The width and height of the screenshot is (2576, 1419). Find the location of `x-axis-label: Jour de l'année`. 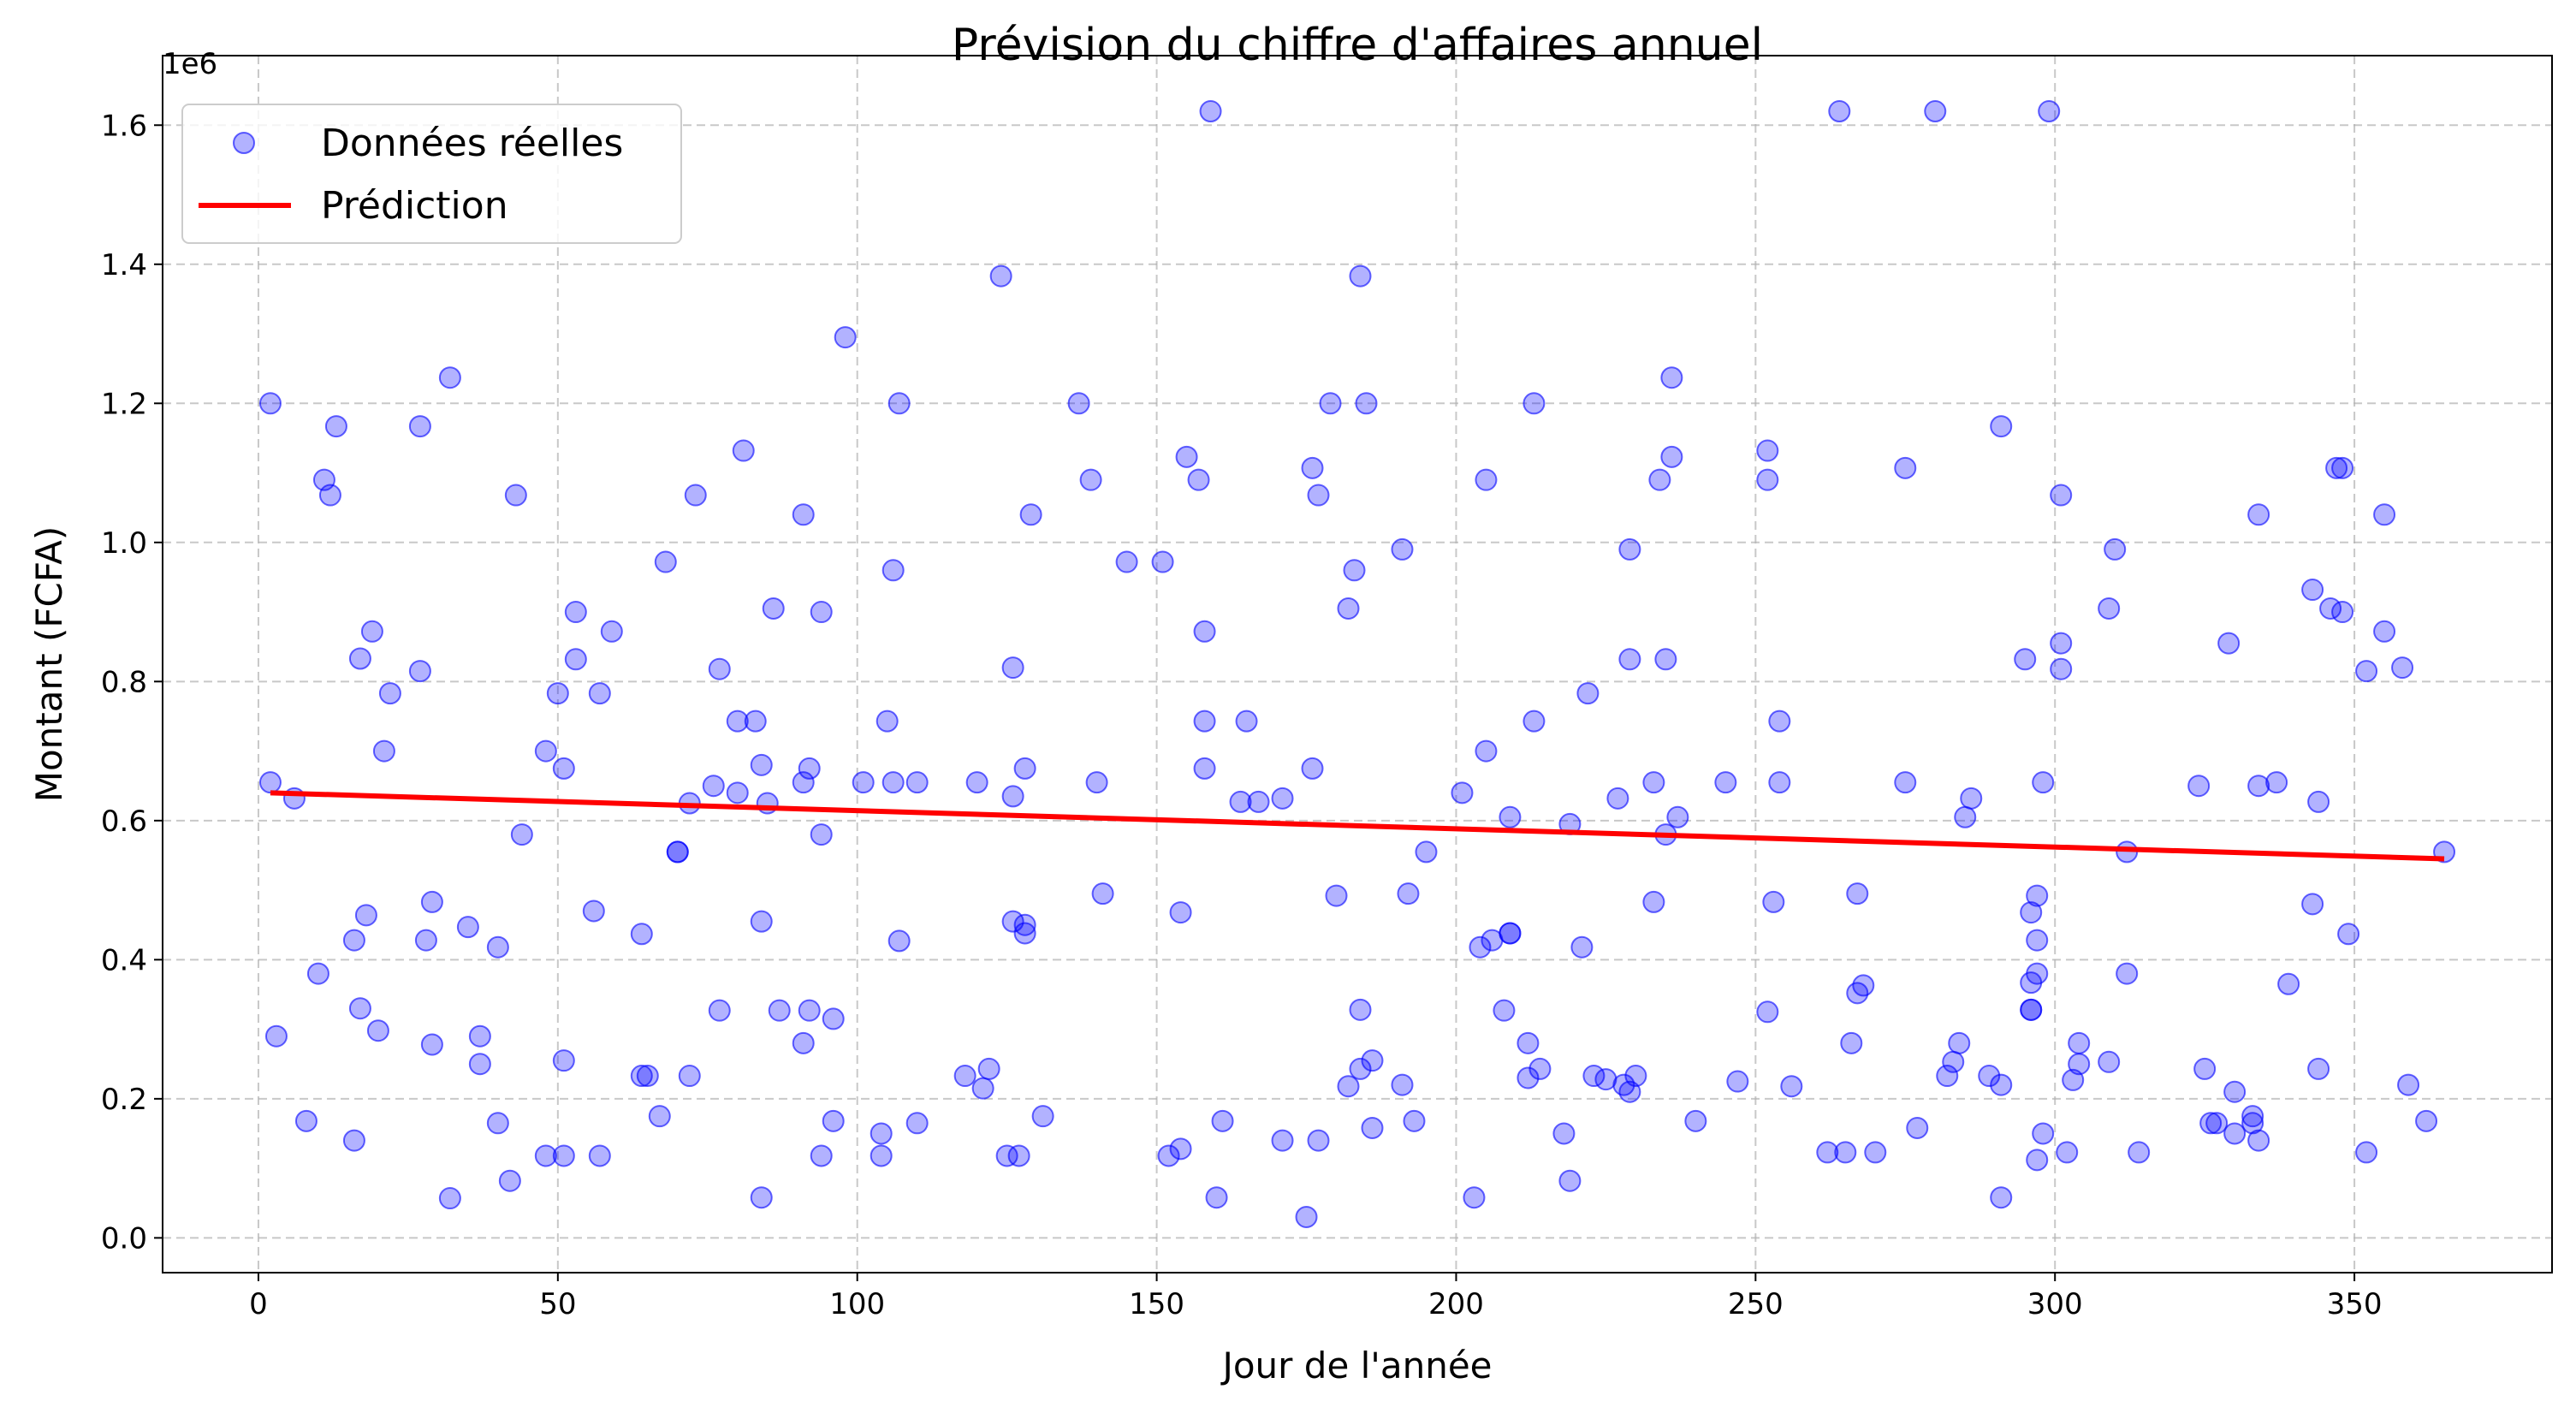

x-axis-label: Jour de l'année is located at coordinates (1356, 1366).